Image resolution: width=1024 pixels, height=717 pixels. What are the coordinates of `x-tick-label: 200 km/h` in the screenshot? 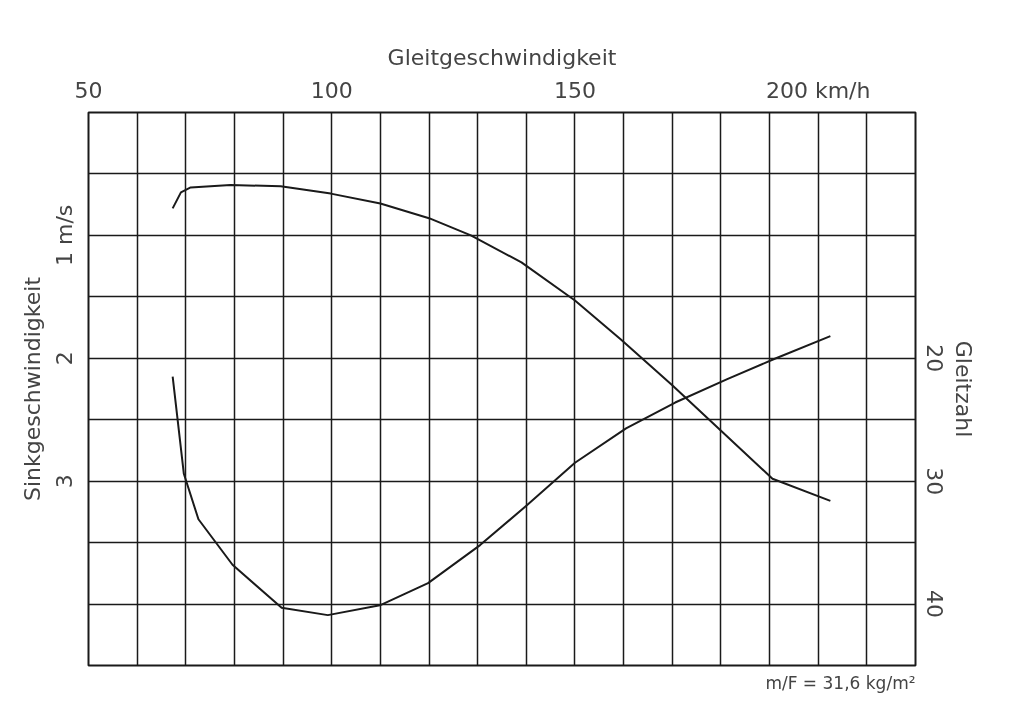 It's located at (818, 90).